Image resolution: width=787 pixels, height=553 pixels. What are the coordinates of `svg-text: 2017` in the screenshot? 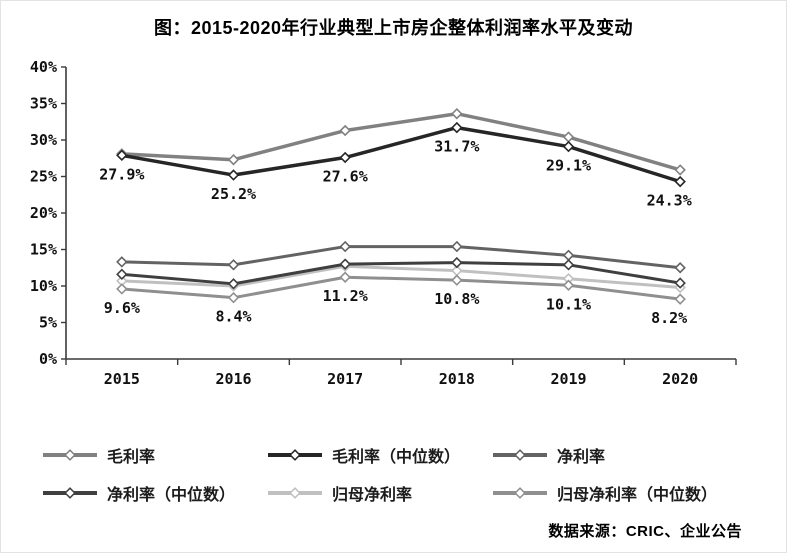 It's located at (345, 379).